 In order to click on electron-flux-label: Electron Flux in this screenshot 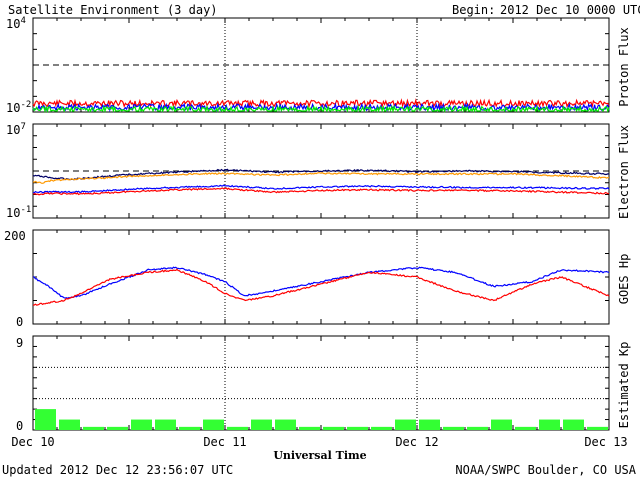, I will do `click(624, 172)`.